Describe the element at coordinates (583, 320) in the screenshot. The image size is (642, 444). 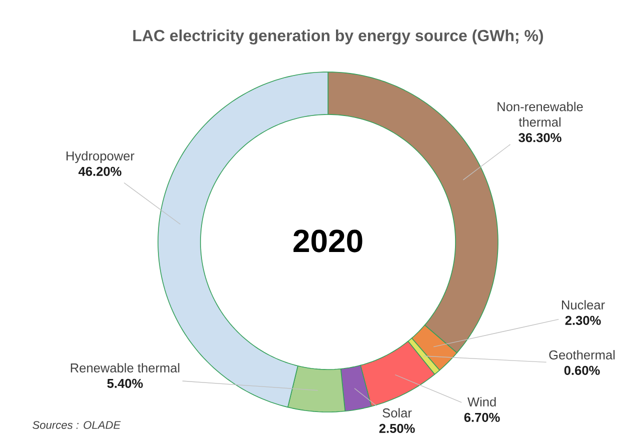
I see `data-label: 2.30%` at that location.